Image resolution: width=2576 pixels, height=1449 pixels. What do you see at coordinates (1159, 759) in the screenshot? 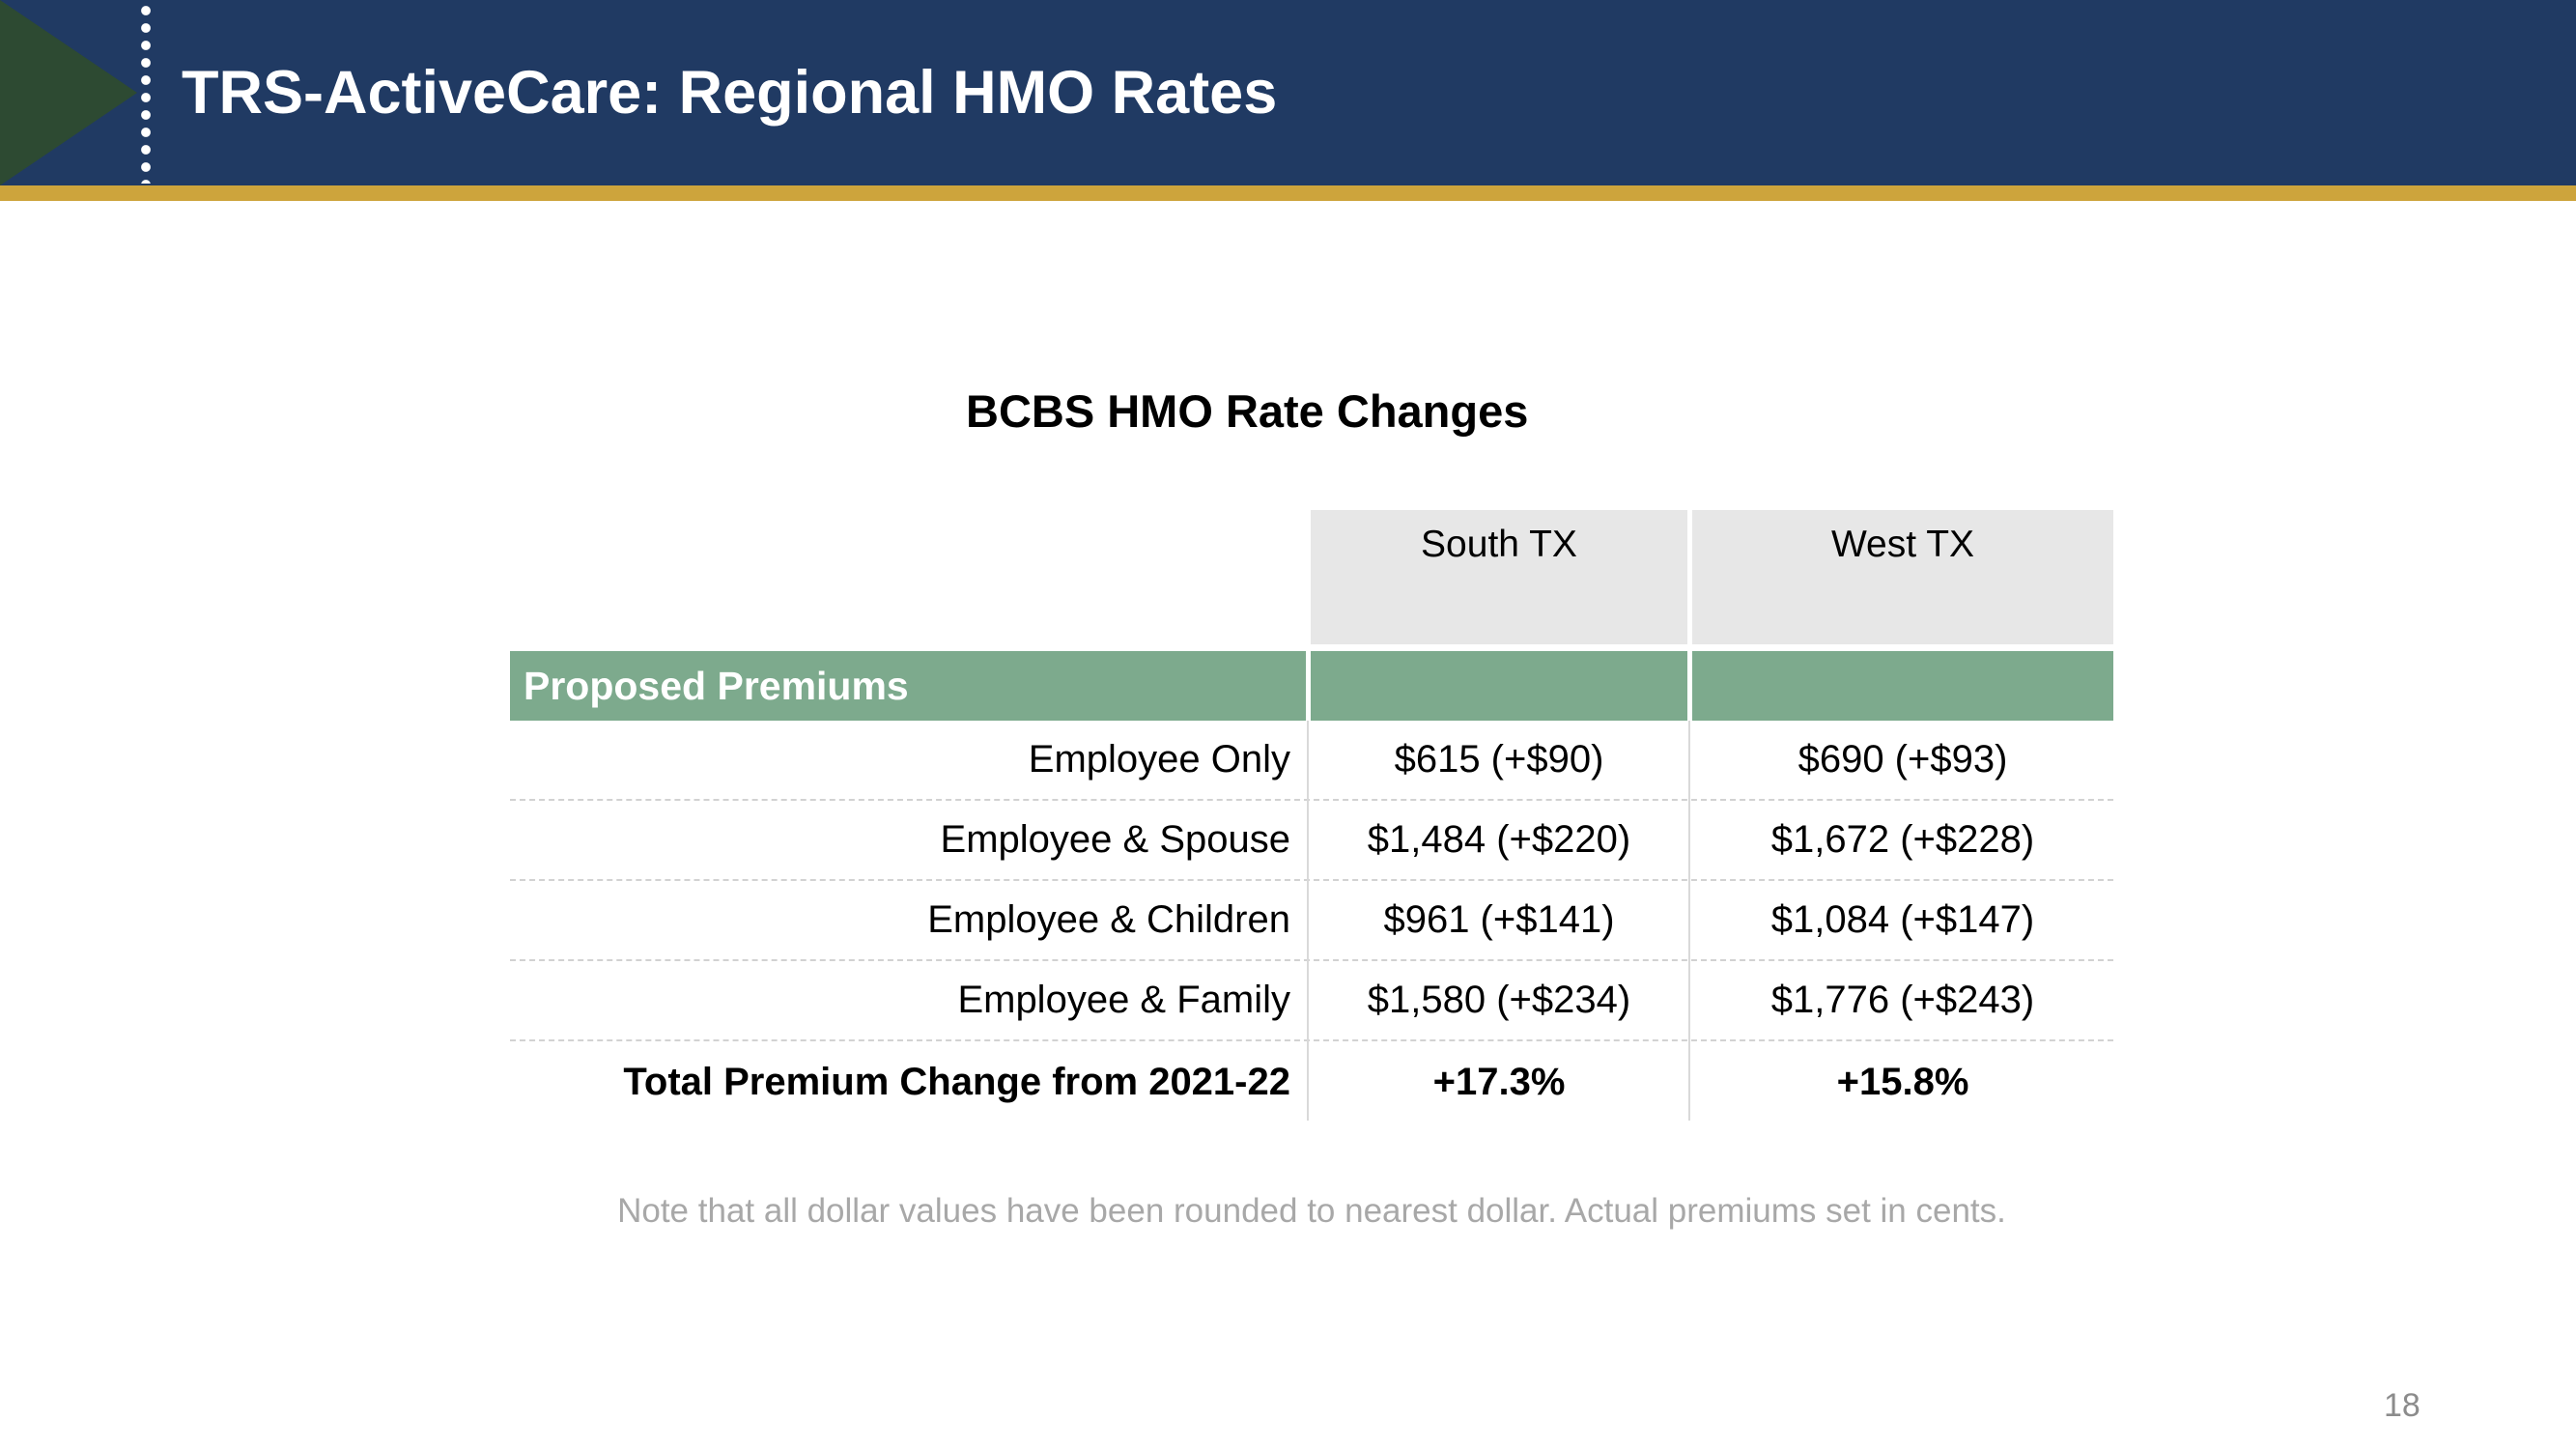
I see `row-label: Employee Only` at bounding box center [1159, 759].